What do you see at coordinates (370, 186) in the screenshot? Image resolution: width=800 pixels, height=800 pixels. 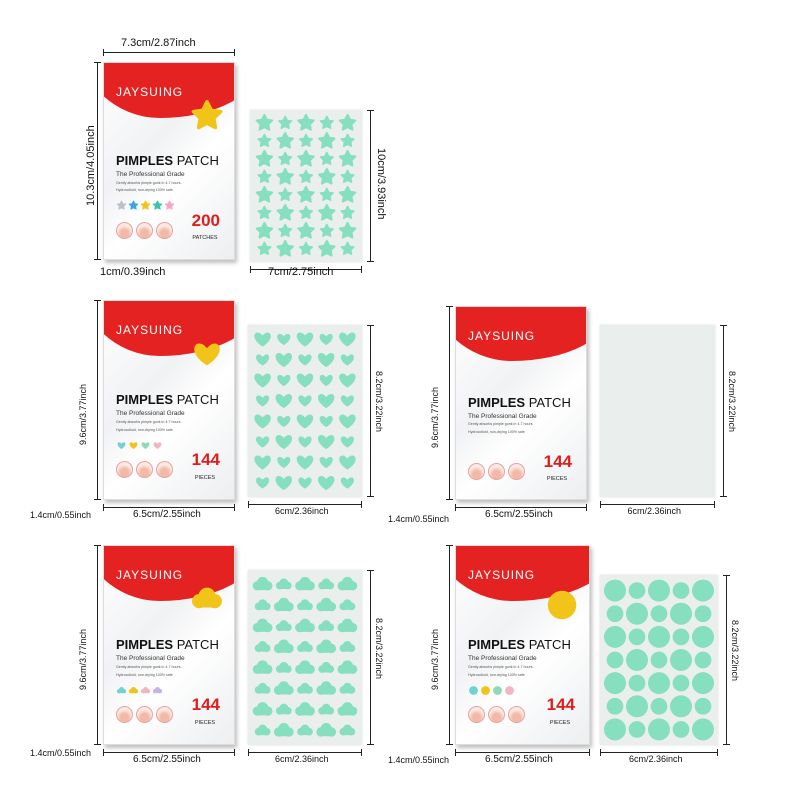 I see `sheet-height-dimension-line` at bounding box center [370, 186].